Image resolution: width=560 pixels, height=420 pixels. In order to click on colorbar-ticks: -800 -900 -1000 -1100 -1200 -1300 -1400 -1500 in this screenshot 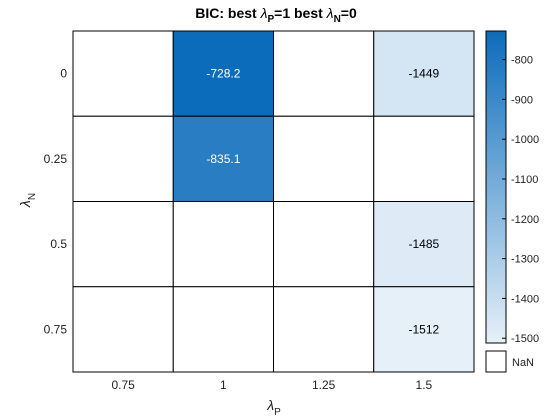, I will do `click(520, 200)`.